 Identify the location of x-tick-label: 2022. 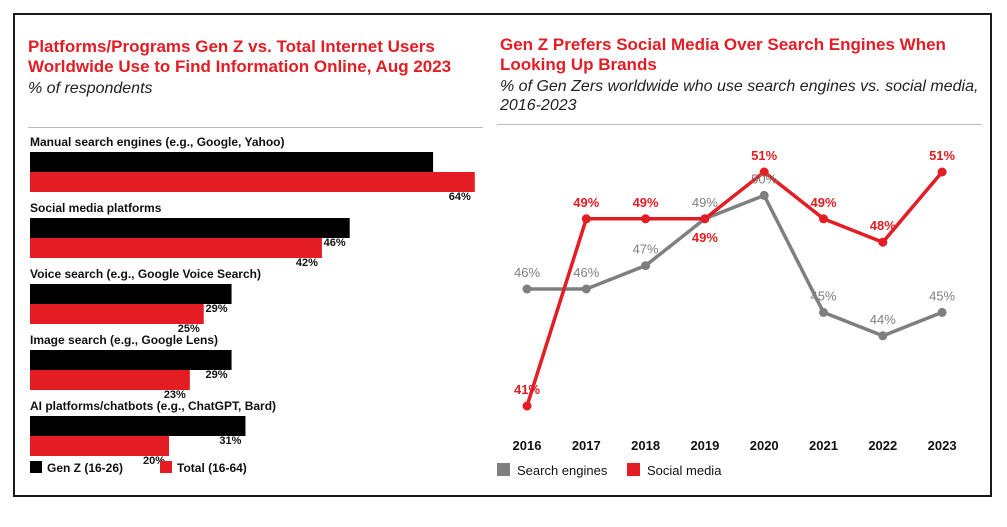
(882, 445).